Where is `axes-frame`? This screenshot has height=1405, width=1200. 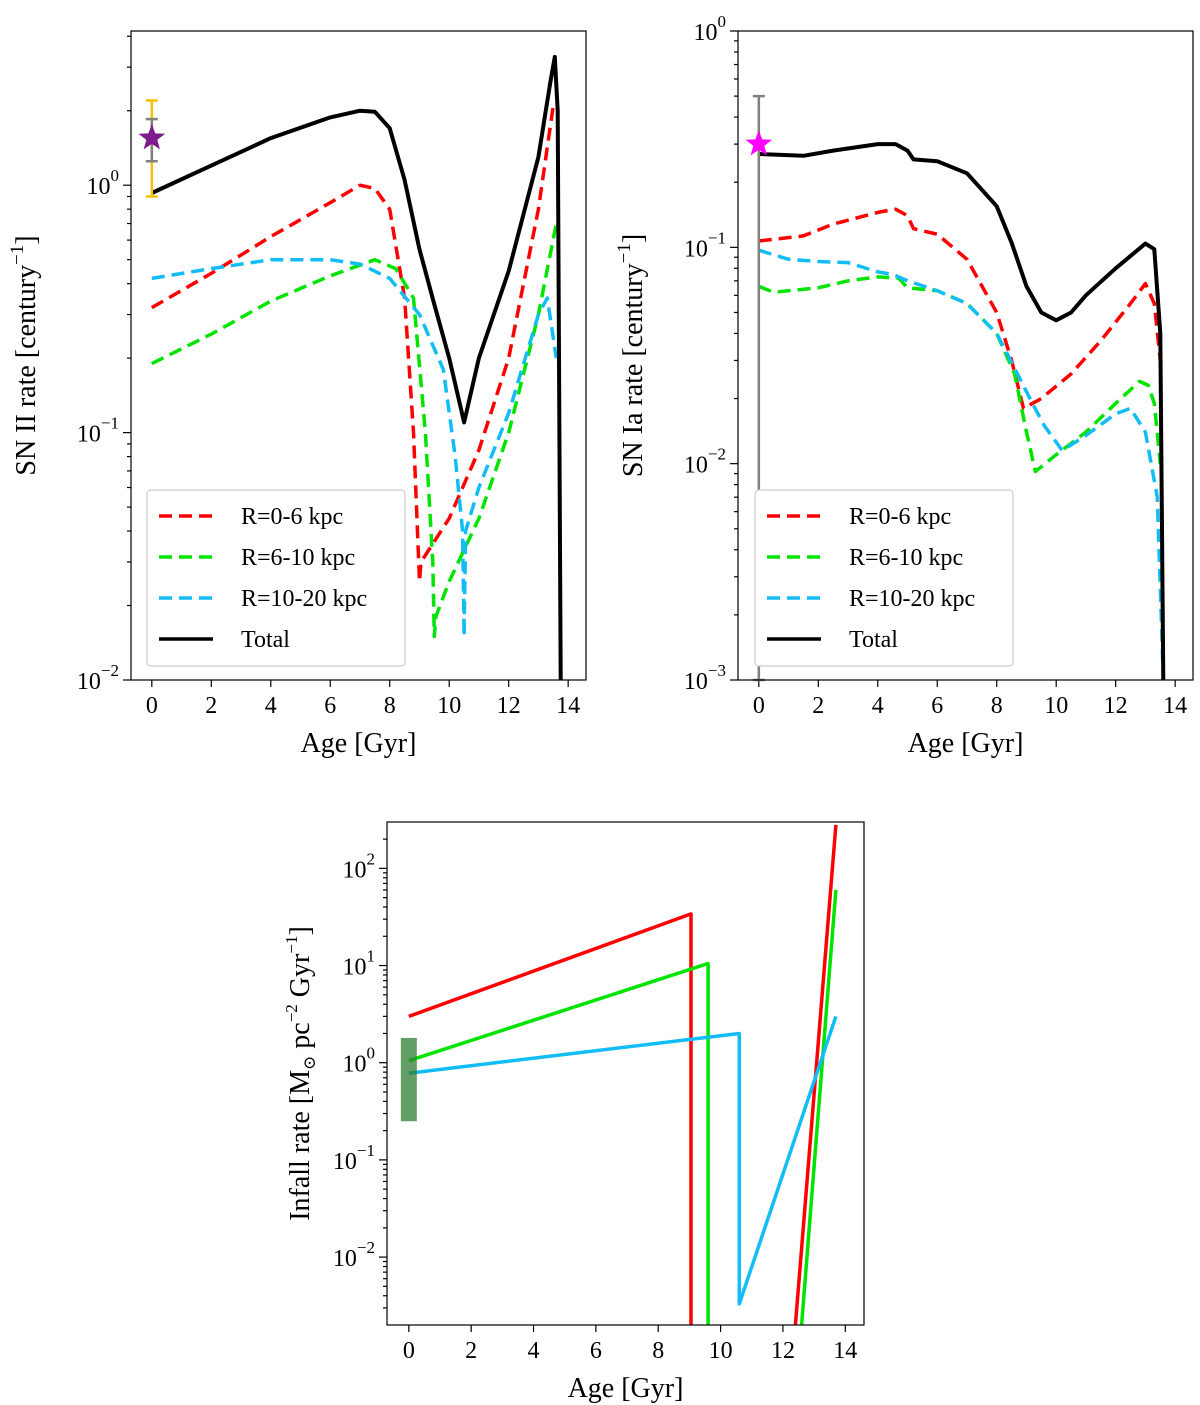 axes-frame is located at coordinates (625, 1073).